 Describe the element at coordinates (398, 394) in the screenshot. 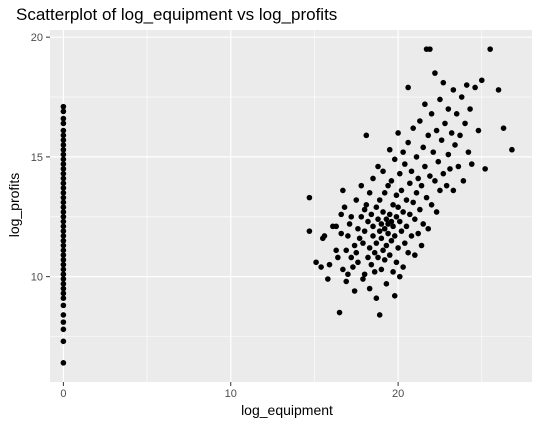

I see `x-tick-label: 20` at that location.